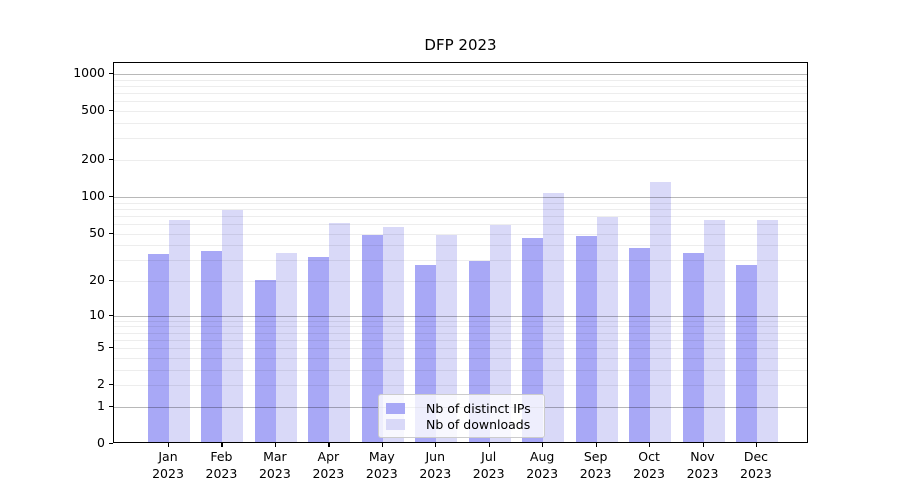 Image resolution: width=900 pixels, height=500 pixels. Describe the element at coordinates (101, 442) in the screenshot. I see `y-tick-label: 0` at that location.